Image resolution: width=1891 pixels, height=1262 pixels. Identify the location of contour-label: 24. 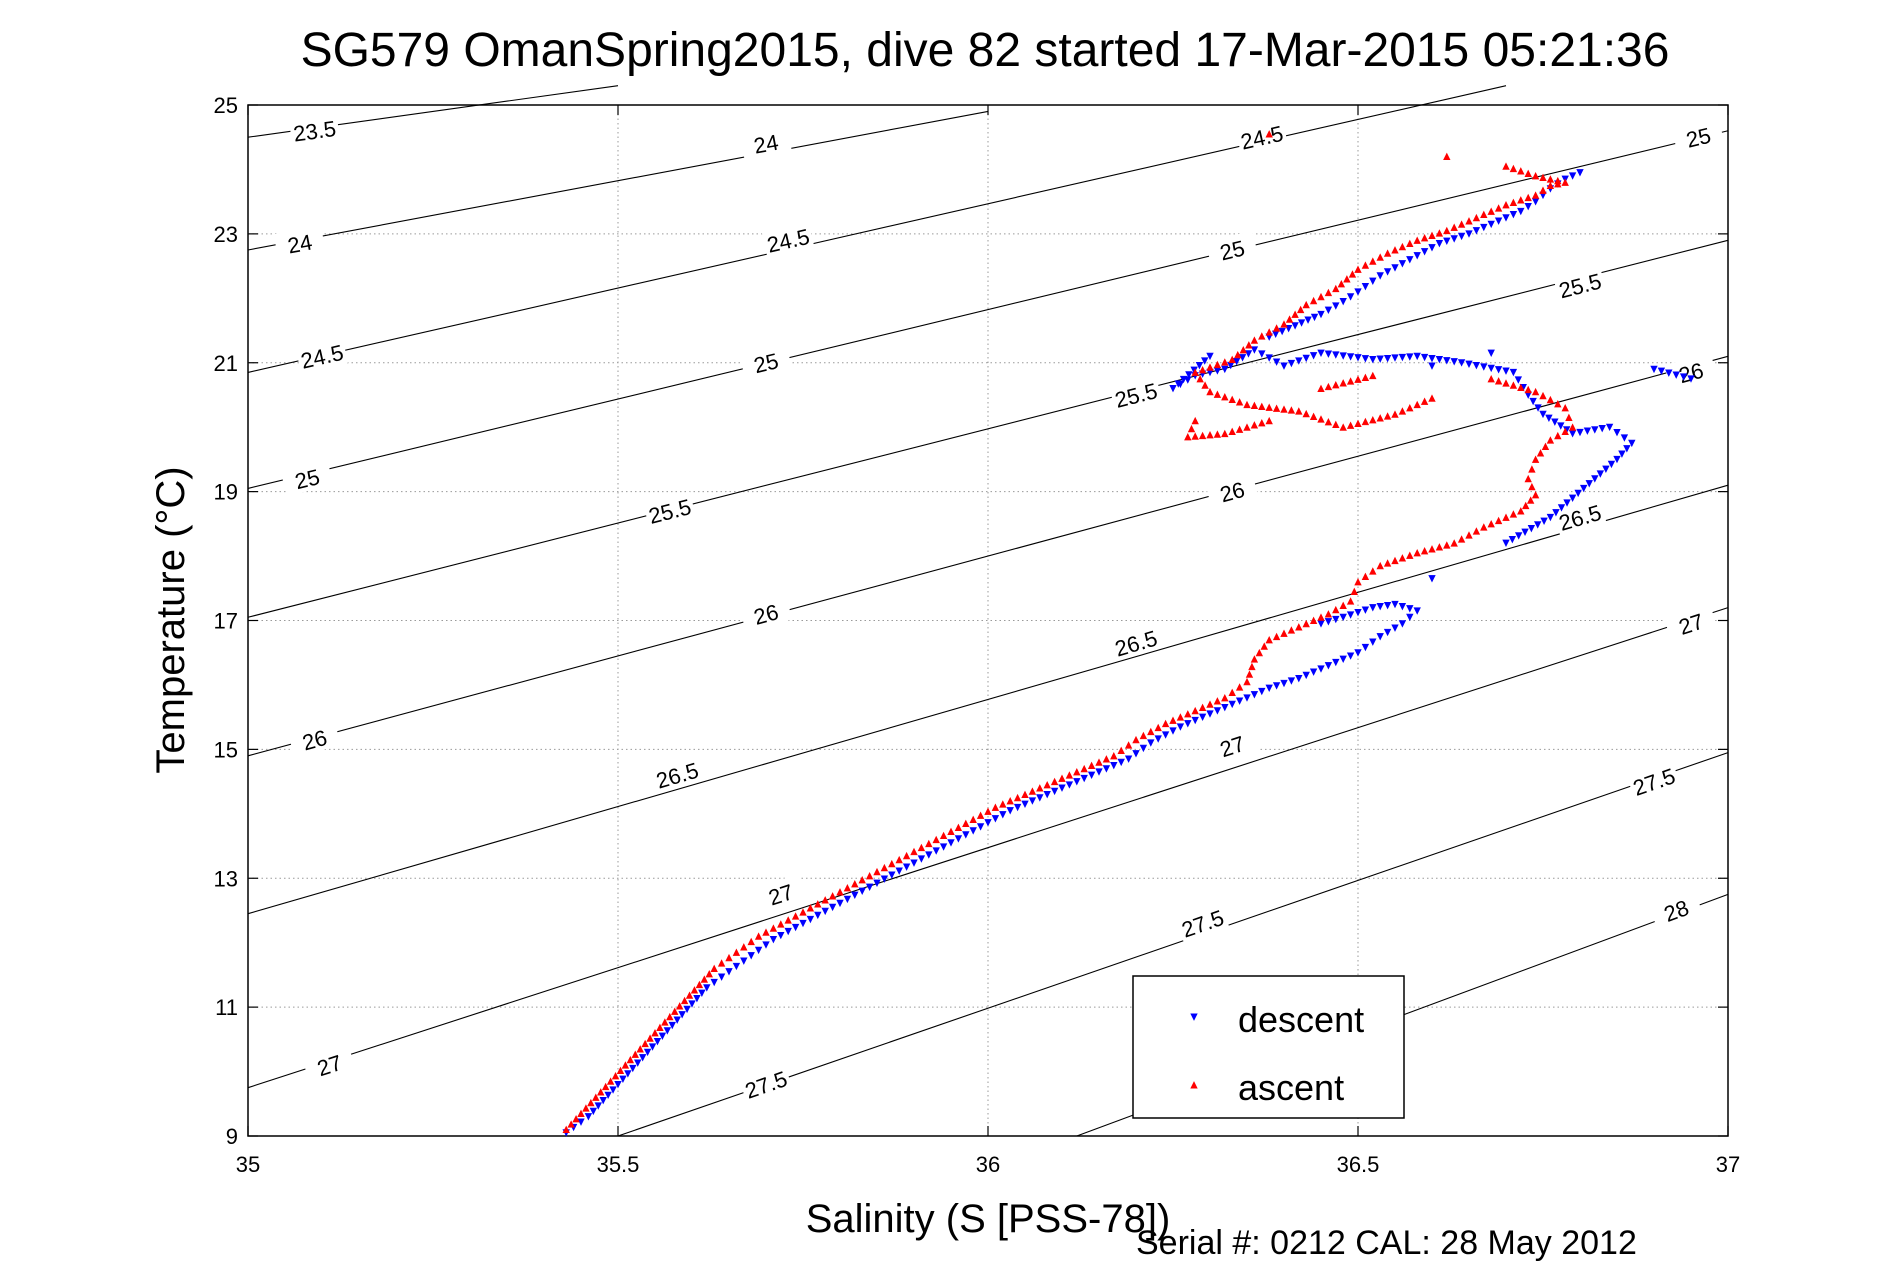
(766, 144).